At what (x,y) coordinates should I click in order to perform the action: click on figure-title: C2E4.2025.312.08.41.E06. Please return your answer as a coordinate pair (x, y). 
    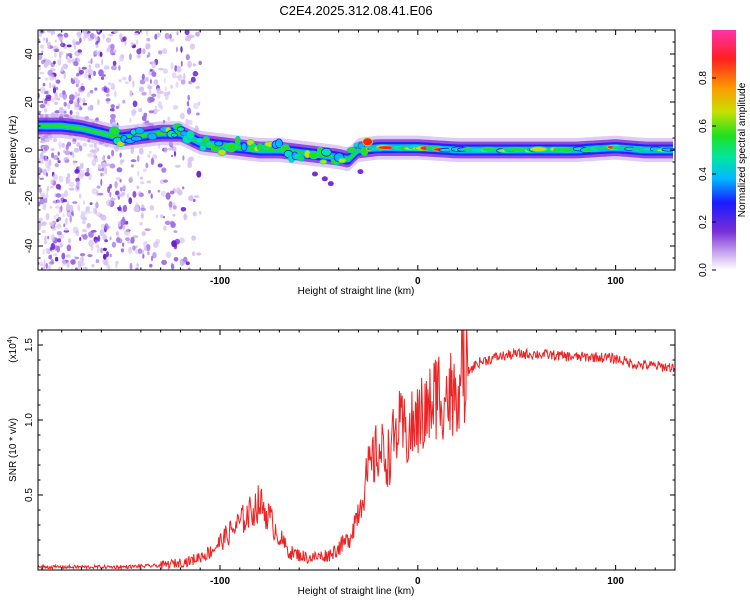
    Looking at the image, I should click on (355, 10).